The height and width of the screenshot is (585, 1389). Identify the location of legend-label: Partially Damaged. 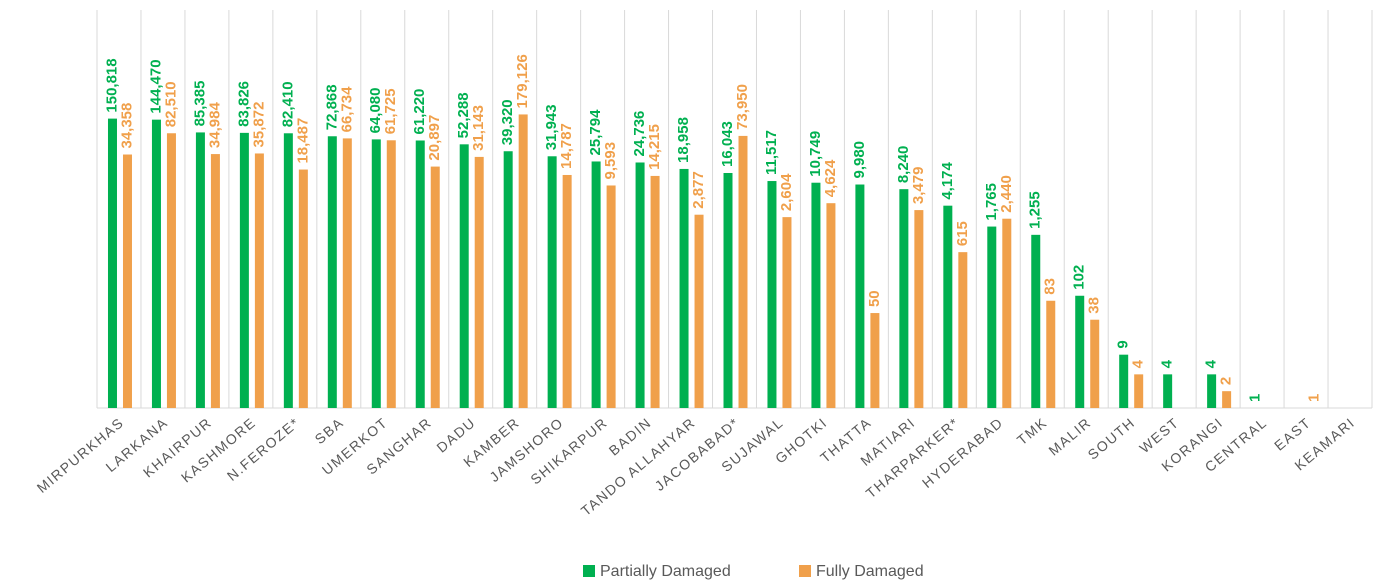
(665, 571).